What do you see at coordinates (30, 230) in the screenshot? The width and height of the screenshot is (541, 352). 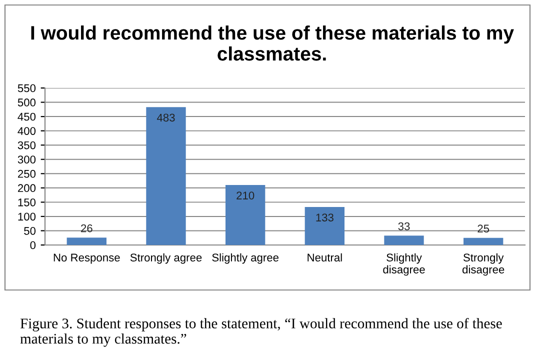 I see `y-tick-label: 50` at bounding box center [30, 230].